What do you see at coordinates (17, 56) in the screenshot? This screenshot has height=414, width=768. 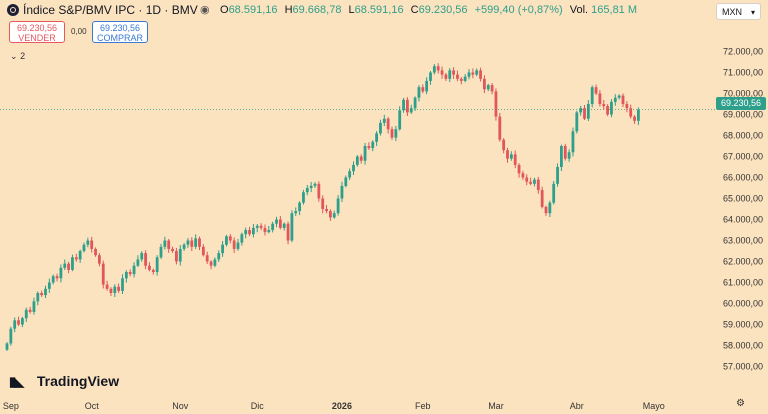 I see `indicators-toggle: ⌄ 2` at bounding box center [17, 56].